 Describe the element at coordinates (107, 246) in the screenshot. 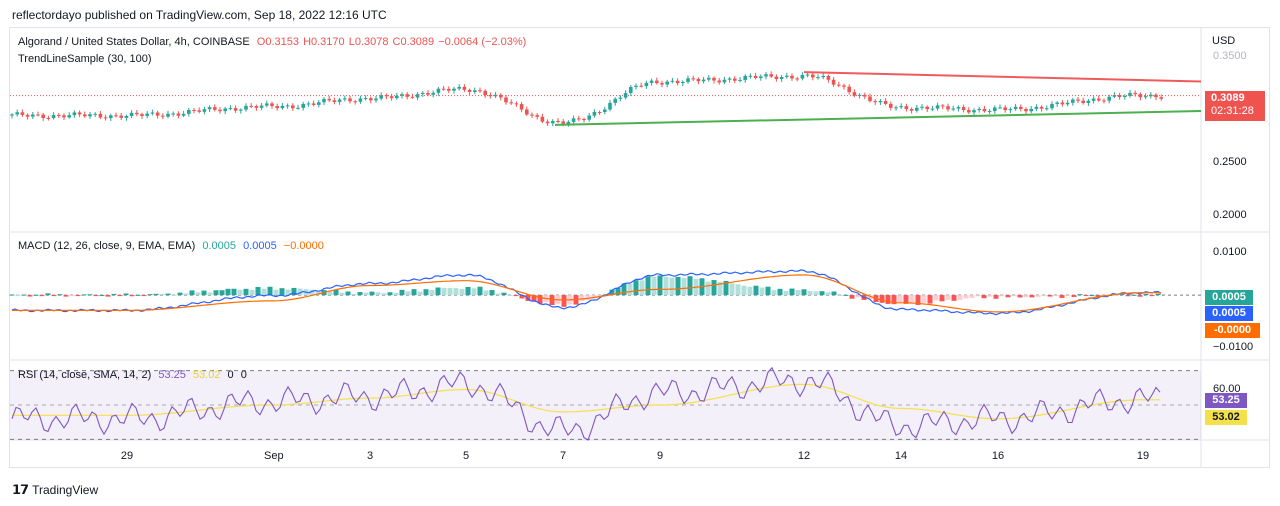

I see `macd-title: MACD (12, 26, close, 9, EMA, EMA)` at that location.